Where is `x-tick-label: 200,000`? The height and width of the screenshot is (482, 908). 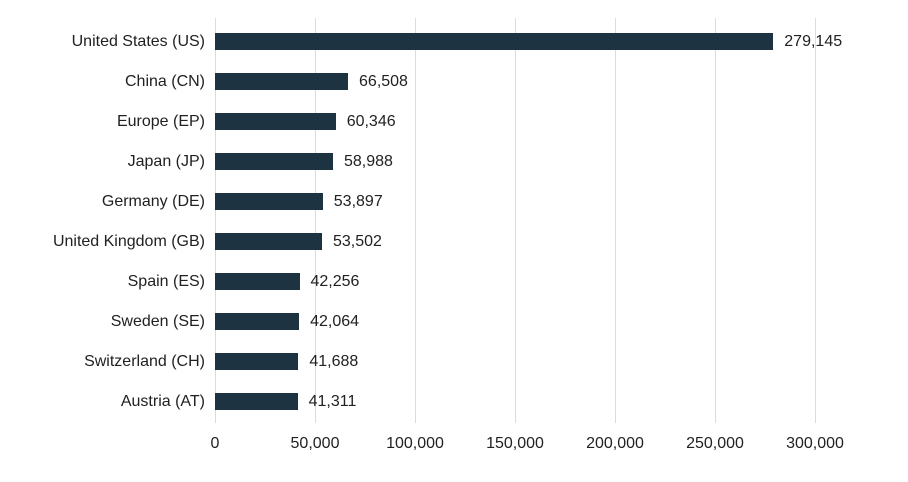
x-tick-label: 200,000 is located at coordinates (615, 443).